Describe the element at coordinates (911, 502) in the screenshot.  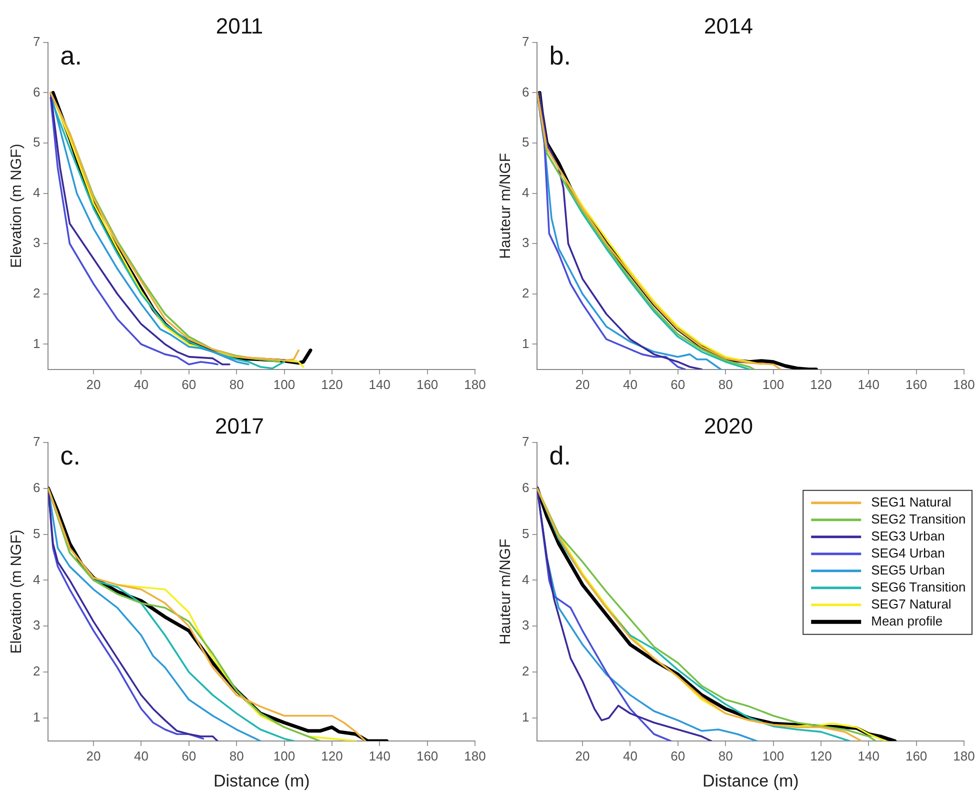
I see `legend-label: SEG1 Natural` at that location.